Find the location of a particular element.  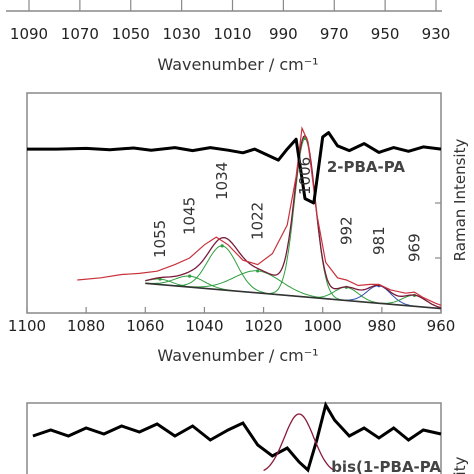

middle-tick-label: 1020 is located at coordinates (263, 326).